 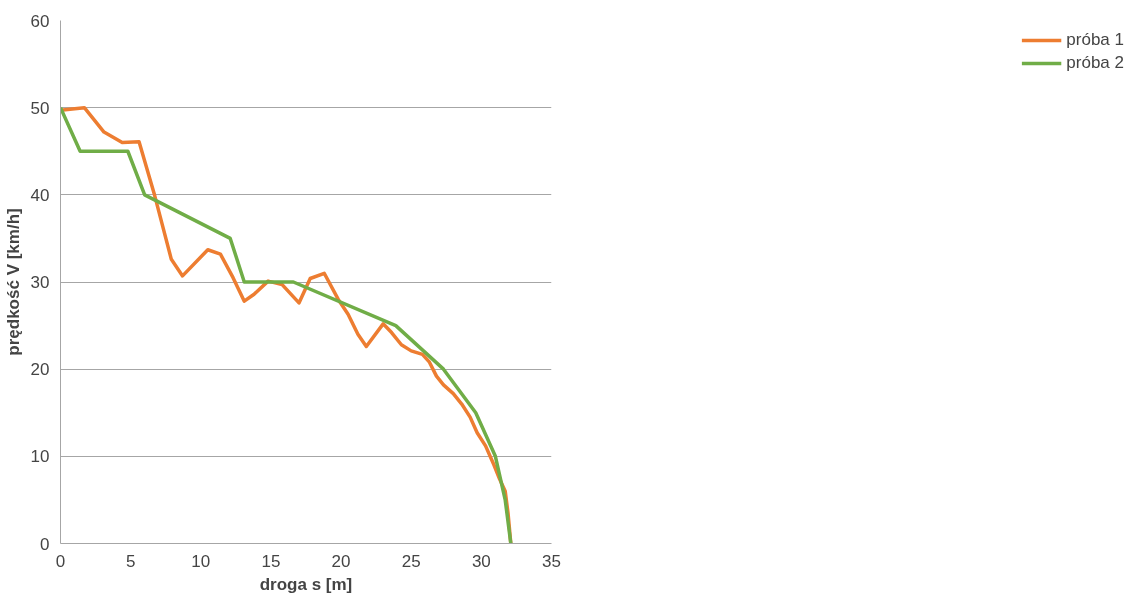 What do you see at coordinates (13, 282) in the screenshot?
I see `y-axis-title: prędkość V [km/h]` at bounding box center [13, 282].